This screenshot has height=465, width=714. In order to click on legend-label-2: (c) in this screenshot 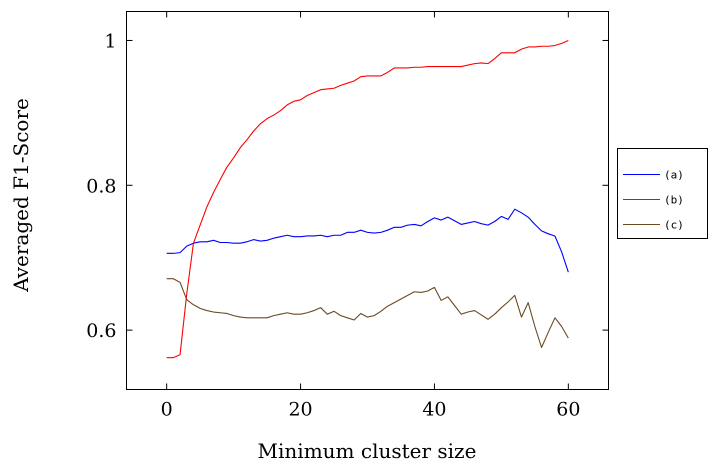, I will do `click(674, 225)`.